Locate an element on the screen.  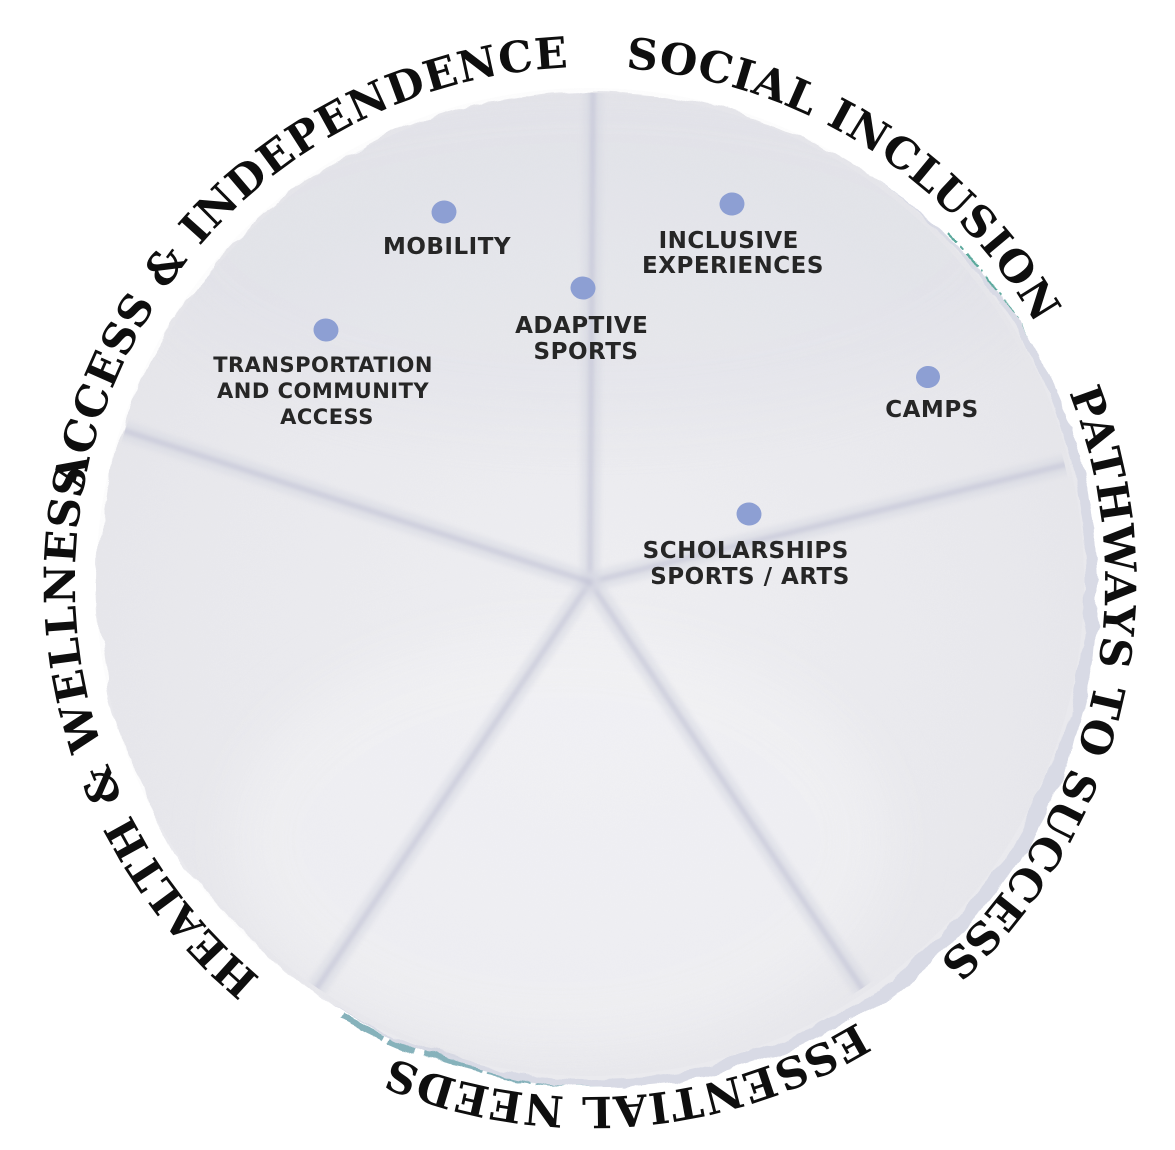
label-line: SPORTS is located at coordinates (586, 352).